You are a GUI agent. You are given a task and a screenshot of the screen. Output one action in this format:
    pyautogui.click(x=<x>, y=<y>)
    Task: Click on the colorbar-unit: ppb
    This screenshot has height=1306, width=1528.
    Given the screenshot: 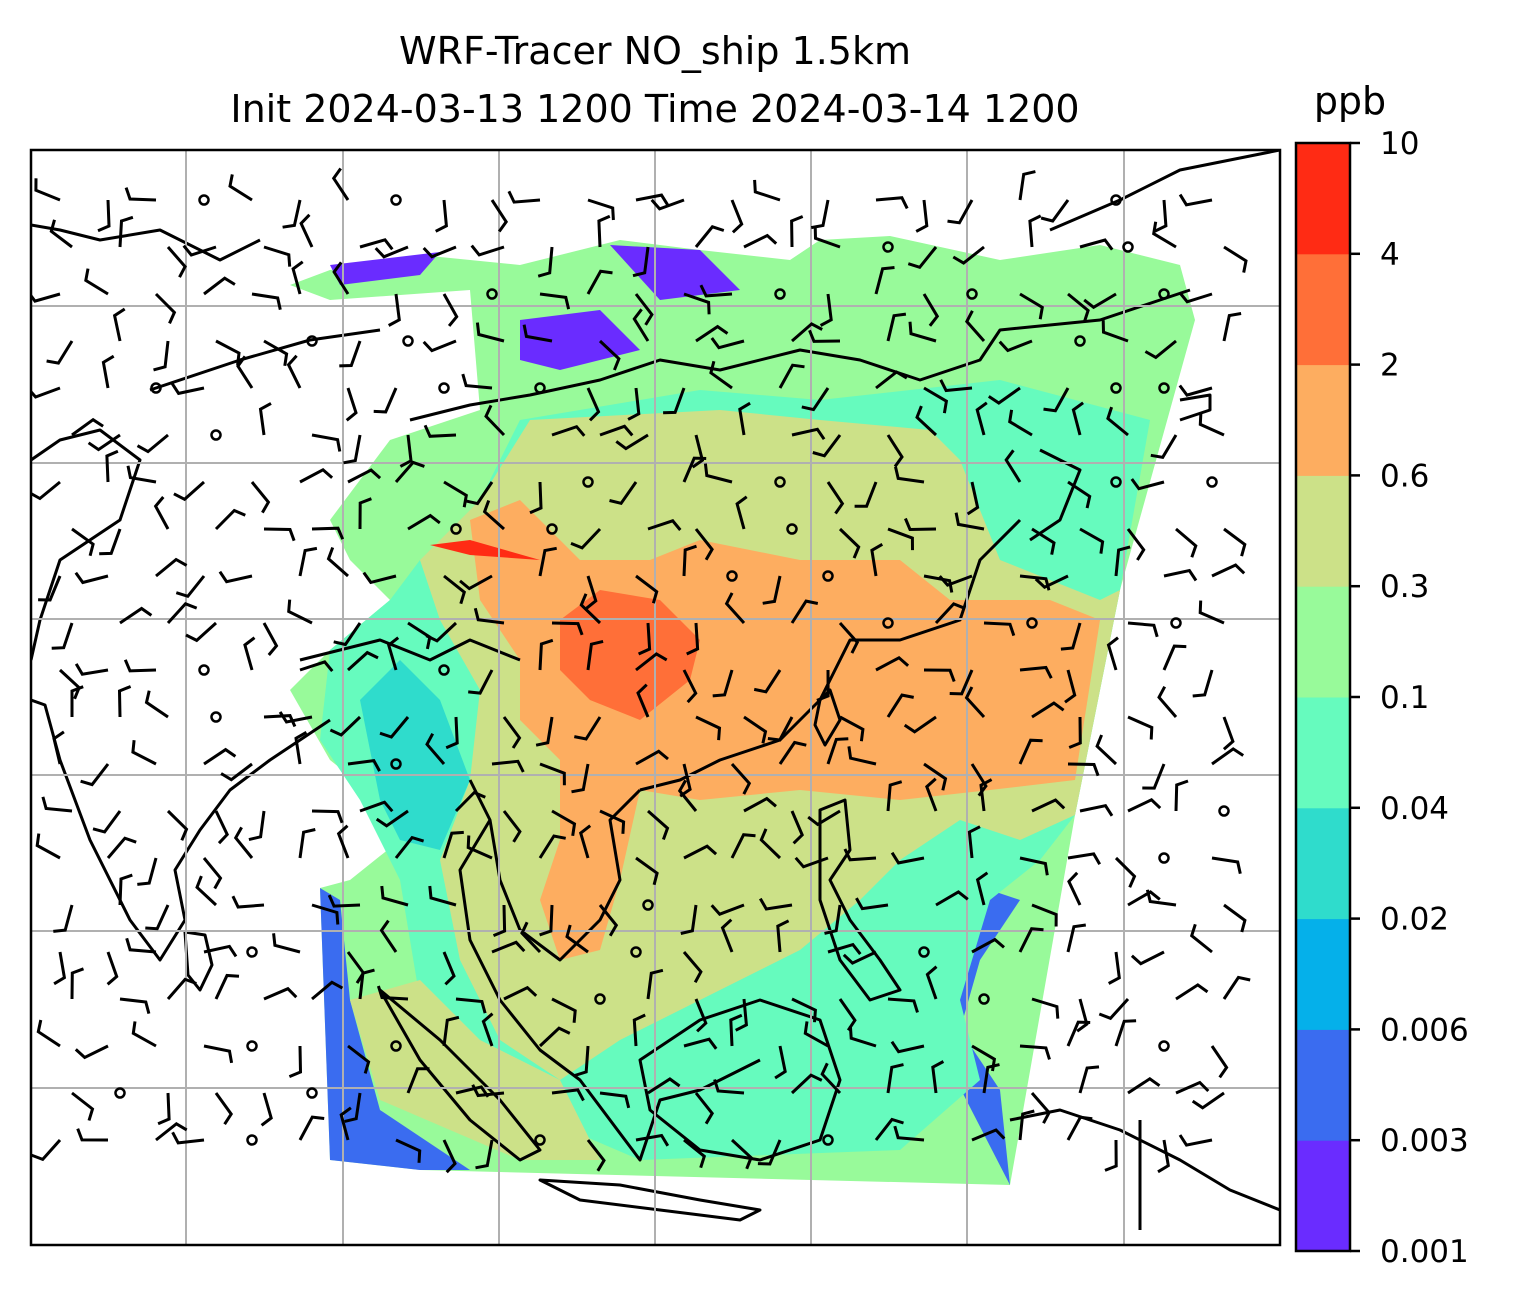 What is the action you would take?
    pyautogui.click(x=1350, y=101)
    